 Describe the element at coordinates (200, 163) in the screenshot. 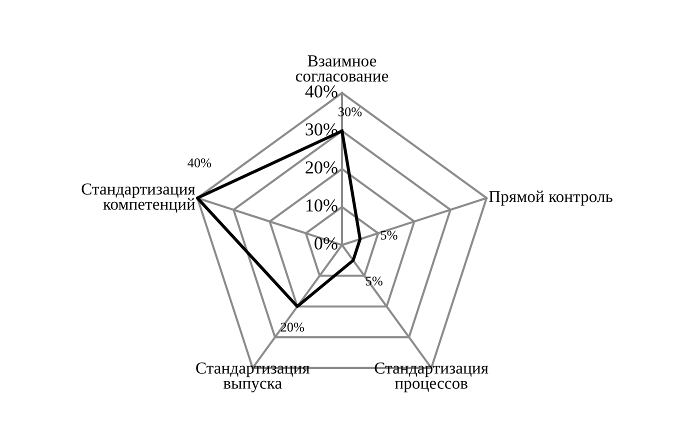

I see `data-label: 40%` at that location.